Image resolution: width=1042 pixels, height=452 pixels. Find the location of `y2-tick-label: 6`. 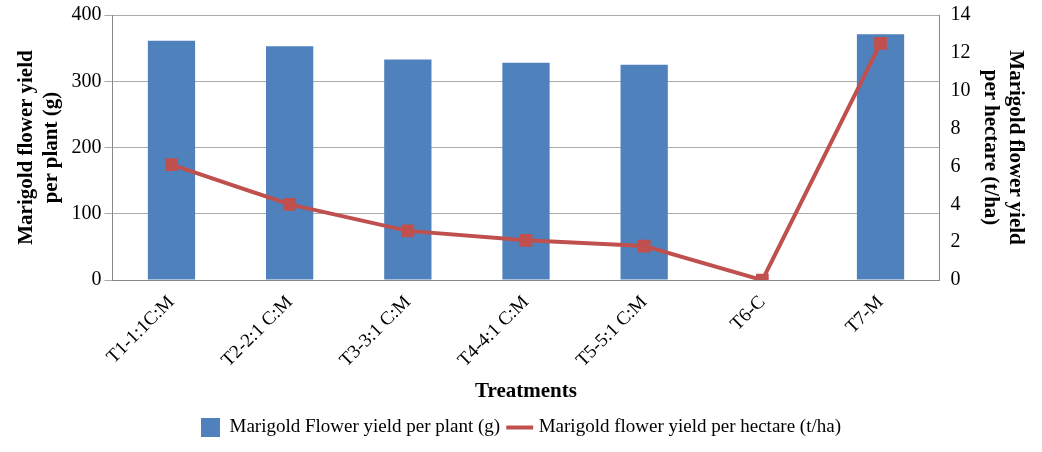

y2-tick-label: 6 is located at coordinates (955, 164).